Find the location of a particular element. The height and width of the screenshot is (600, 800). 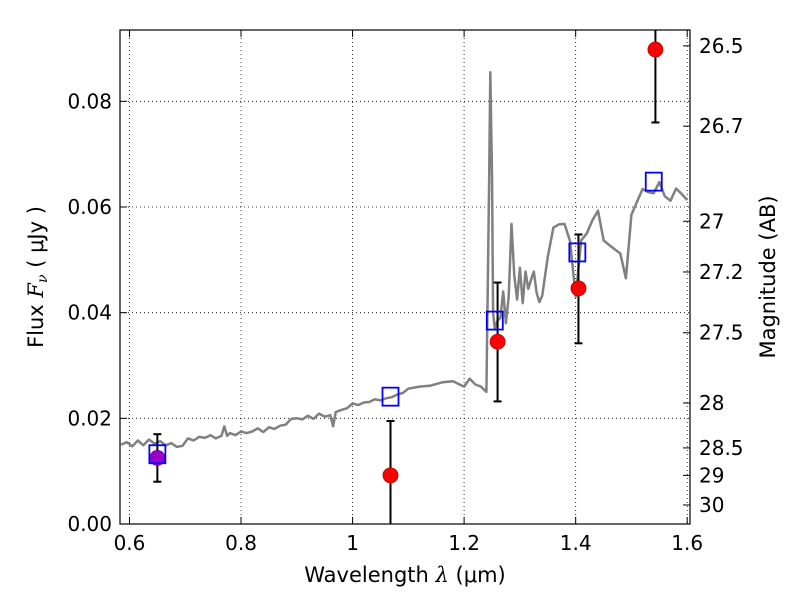

x-tick-label: 0.6 is located at coordinates (130, 543).